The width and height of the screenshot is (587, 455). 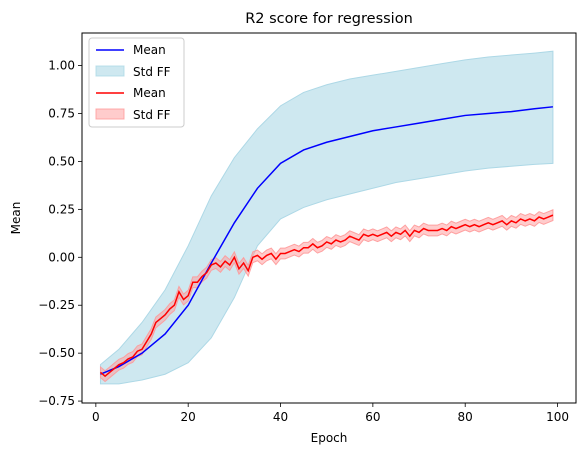 I want to click on y-tick-label: −0.25, so click(x=56, y=305).